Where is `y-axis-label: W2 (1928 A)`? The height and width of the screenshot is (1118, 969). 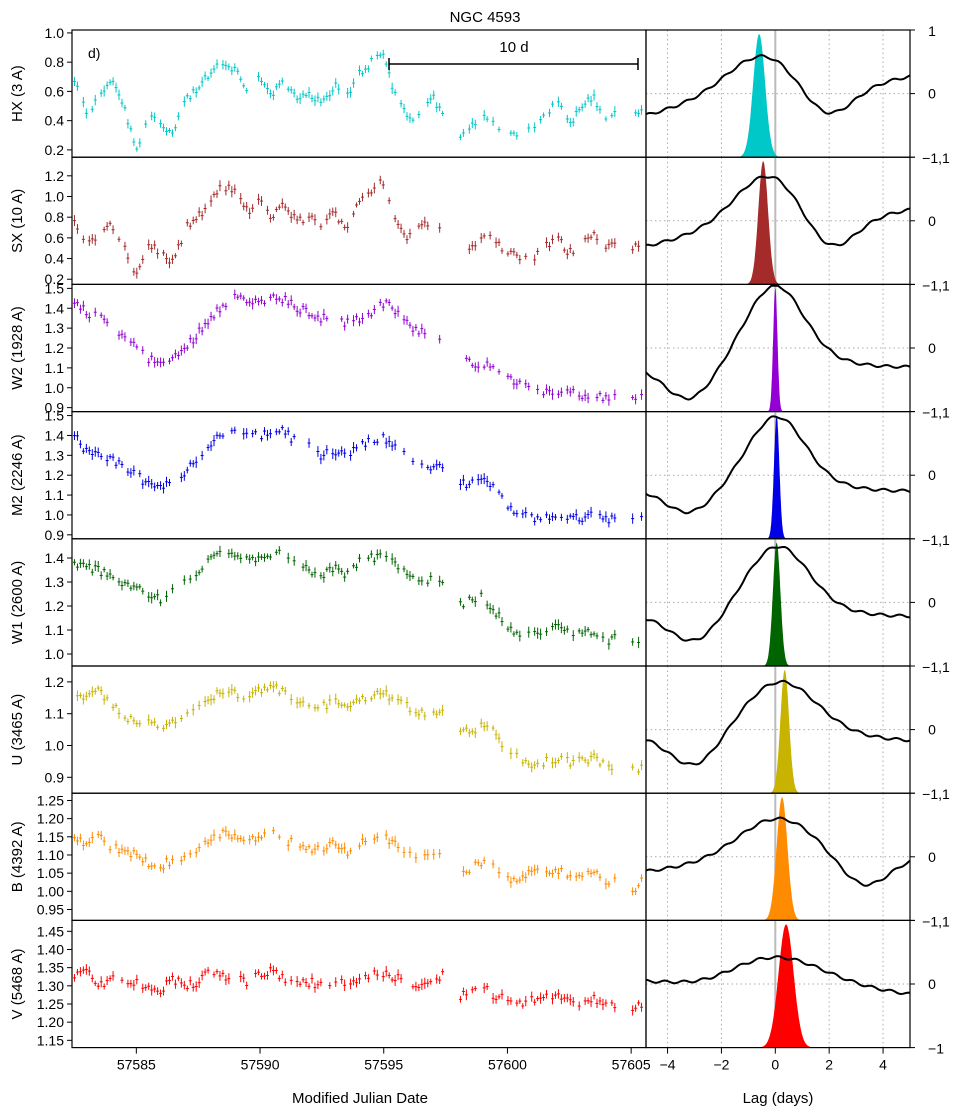
y-axis-label: W2 (1928 A) is located at coordinates (17, 347).